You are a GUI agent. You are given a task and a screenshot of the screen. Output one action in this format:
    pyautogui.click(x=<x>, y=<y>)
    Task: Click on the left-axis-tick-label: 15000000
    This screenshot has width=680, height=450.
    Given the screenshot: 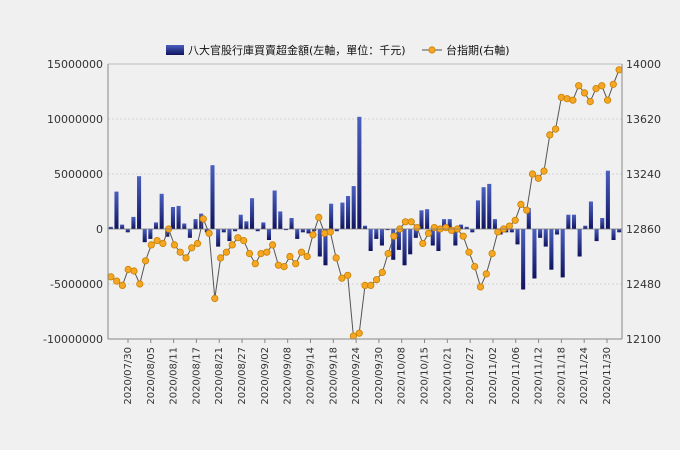 What is the action you would take?
    pyautogui.click(x=75, y=64)
    